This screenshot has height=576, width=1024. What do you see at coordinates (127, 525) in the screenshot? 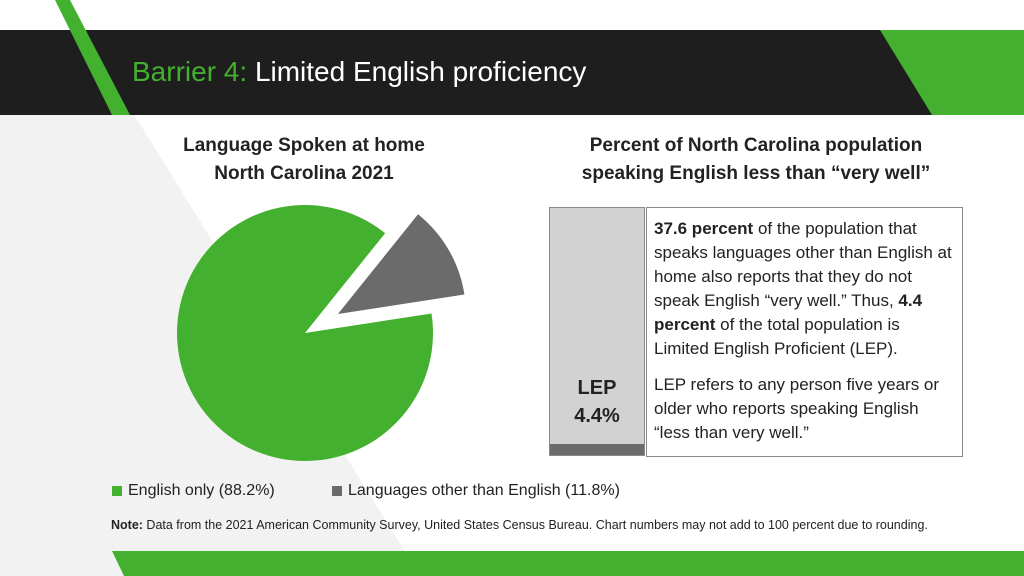
I see `note-label: Note:` at bounding box center [127, 525].